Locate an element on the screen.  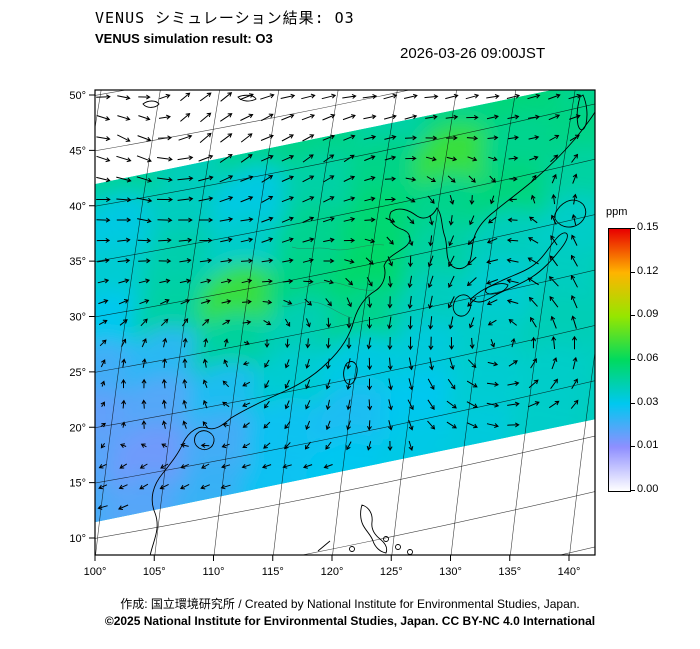
y-tick-label: 50° is located at coordinates (77, 96).